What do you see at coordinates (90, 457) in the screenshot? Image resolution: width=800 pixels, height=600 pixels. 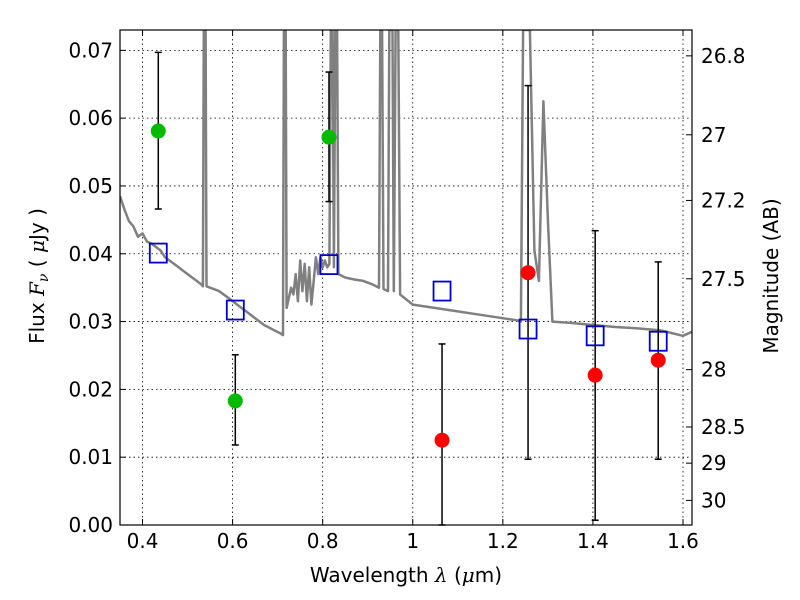 I see `y-tick-label: 0.01` at bounding box center [90, 457].